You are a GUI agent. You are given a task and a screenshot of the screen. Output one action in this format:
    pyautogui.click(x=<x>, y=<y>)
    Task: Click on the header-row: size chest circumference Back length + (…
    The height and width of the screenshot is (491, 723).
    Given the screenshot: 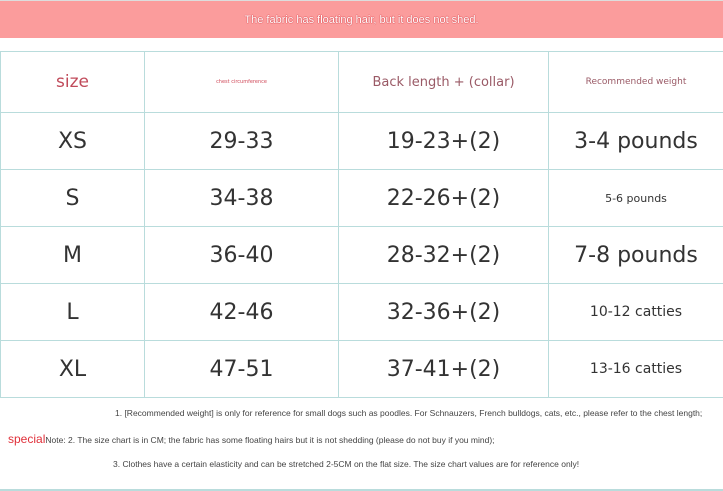 What is the action you would take?
    pyautogui.click(x=361, y=82)
    